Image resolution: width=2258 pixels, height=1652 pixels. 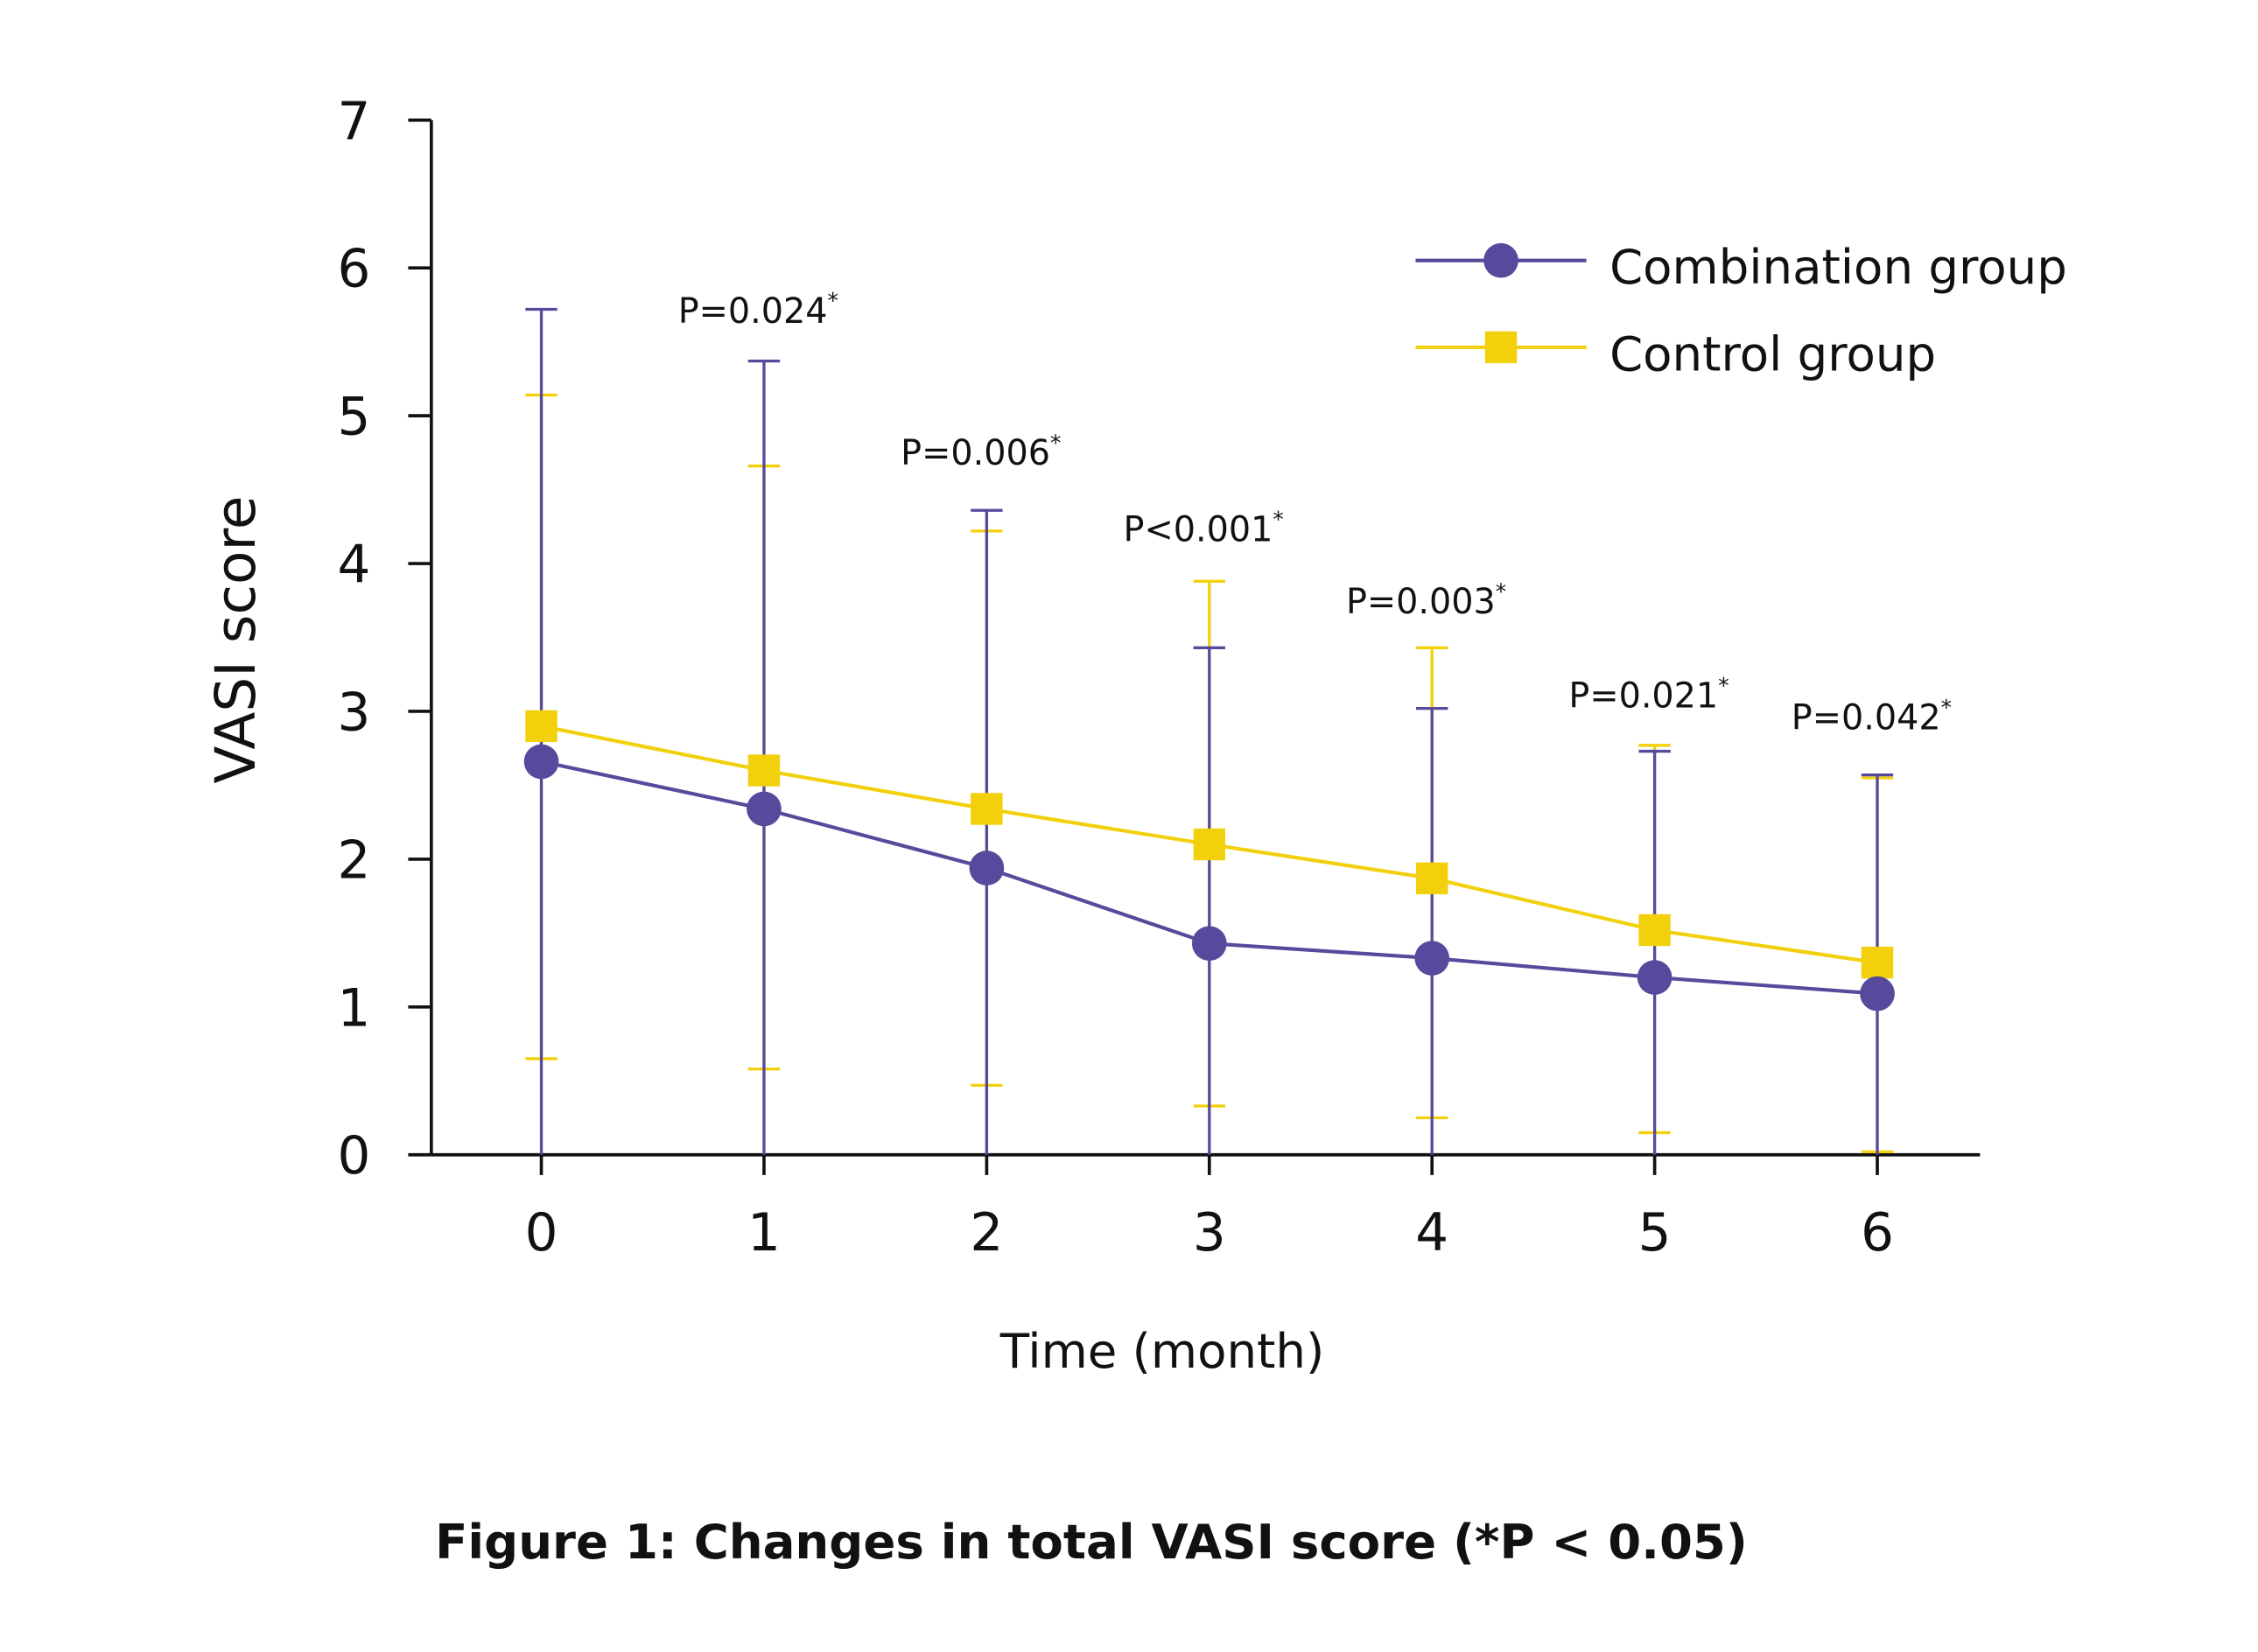 I want to click on y-tick-label: 5, so click(x=354, y=418).